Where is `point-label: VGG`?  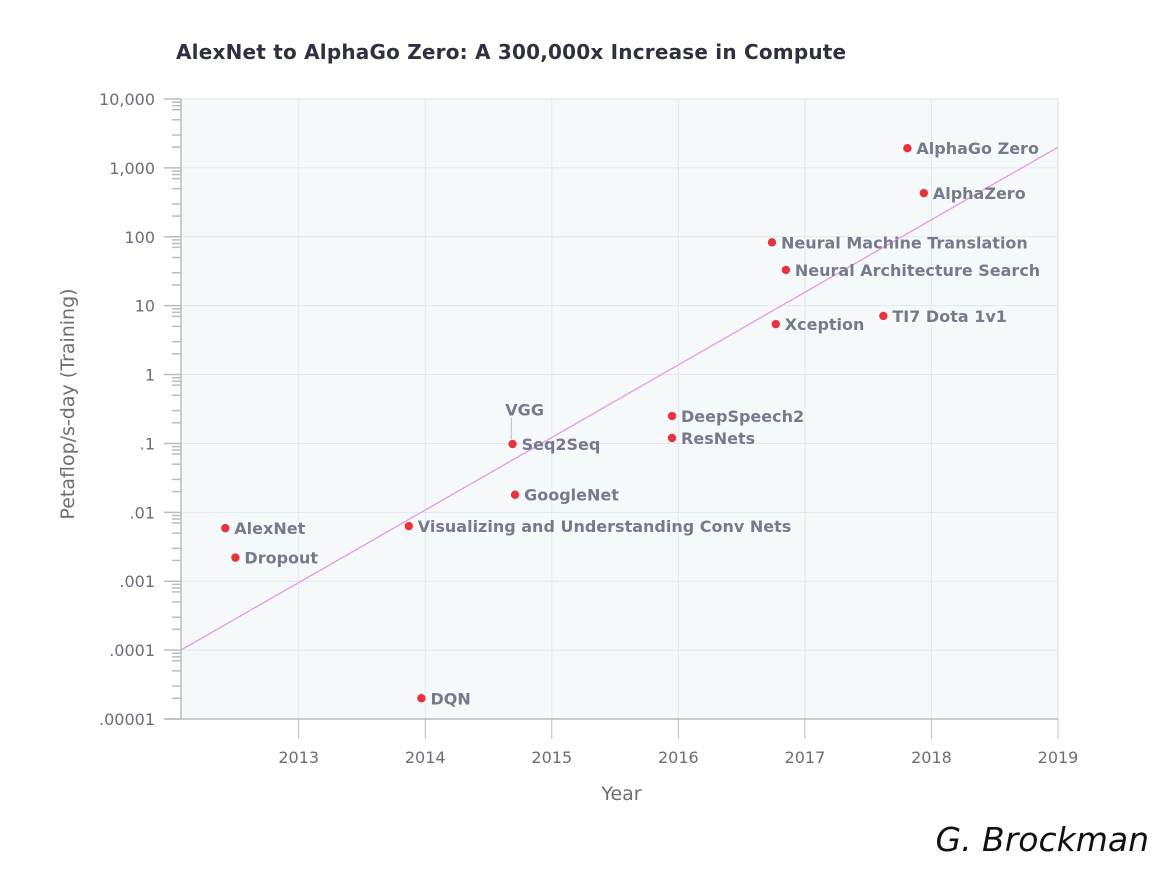
point-label: VGG is located at coordinates (524, 409).